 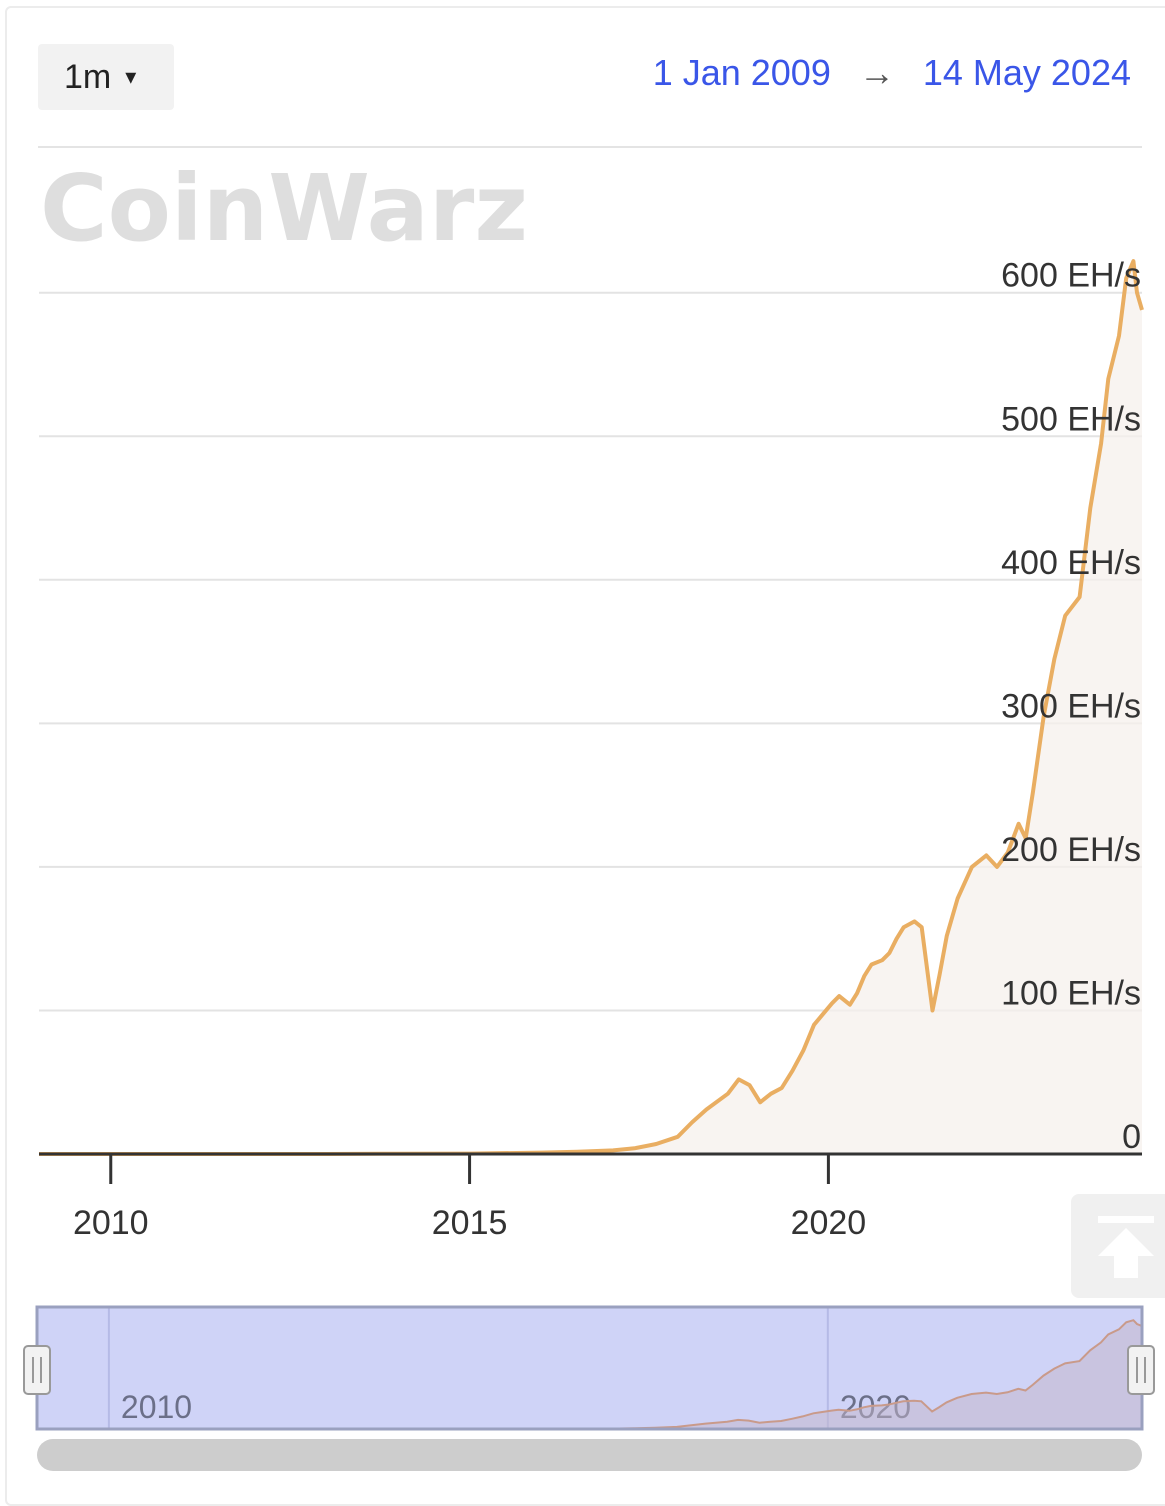 I want to click on navigator-handle-right-box, so click(x=1141, y=1370).